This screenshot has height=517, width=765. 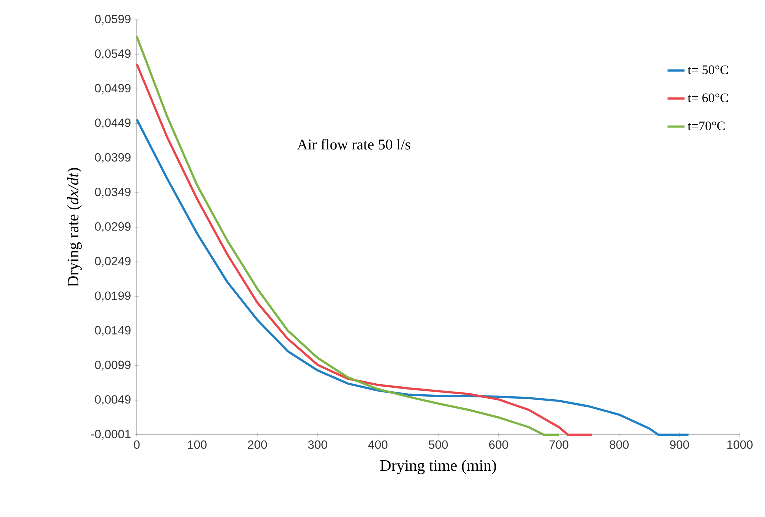 I want to click on y-tick-label: 0,0599, so click(x=113, y=20).